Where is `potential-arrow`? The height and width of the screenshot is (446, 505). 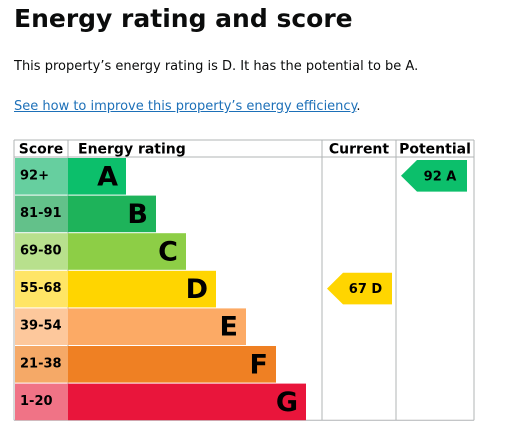
potential-arrow is located at coordinates (434, 176).